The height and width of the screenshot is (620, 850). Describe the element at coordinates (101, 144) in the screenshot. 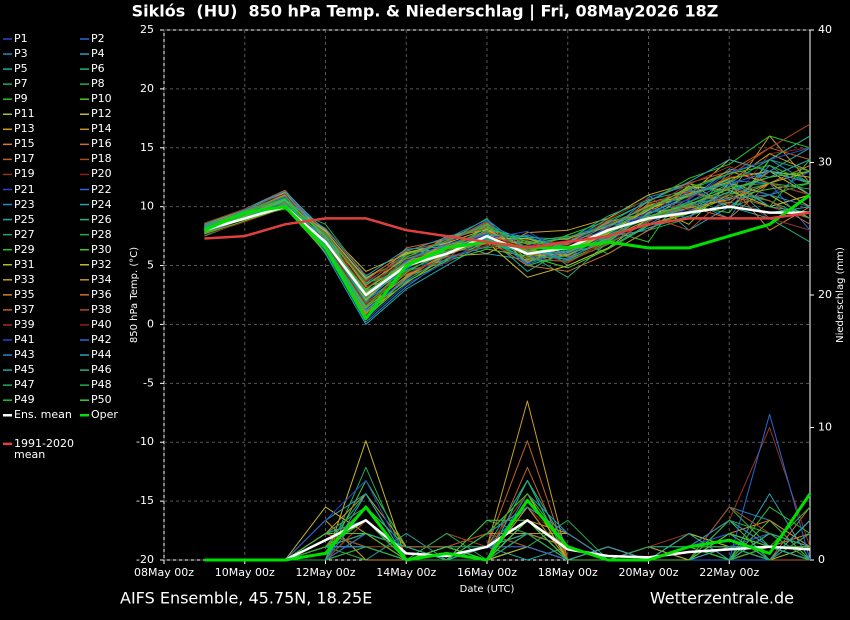

I see `legend-label: P16` at that location.